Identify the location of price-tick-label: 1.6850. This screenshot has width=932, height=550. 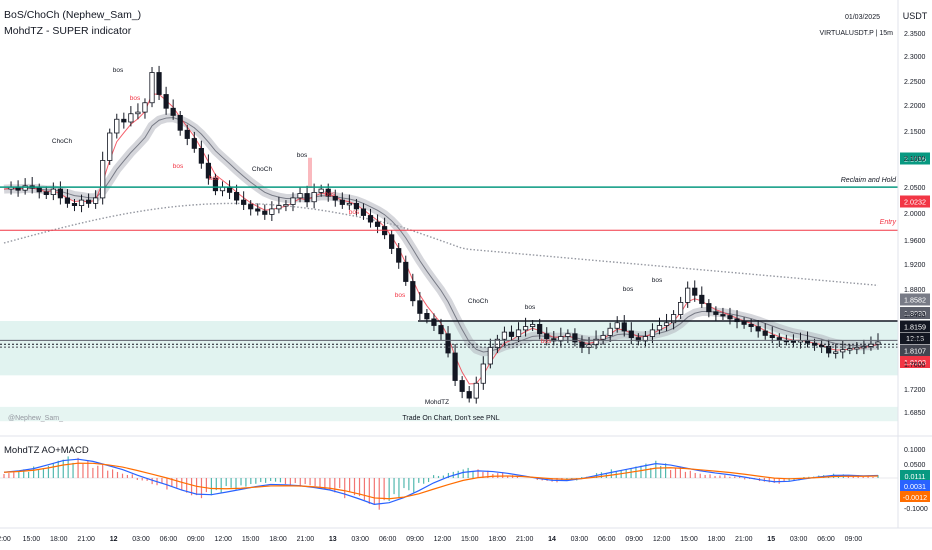
(915, 413).